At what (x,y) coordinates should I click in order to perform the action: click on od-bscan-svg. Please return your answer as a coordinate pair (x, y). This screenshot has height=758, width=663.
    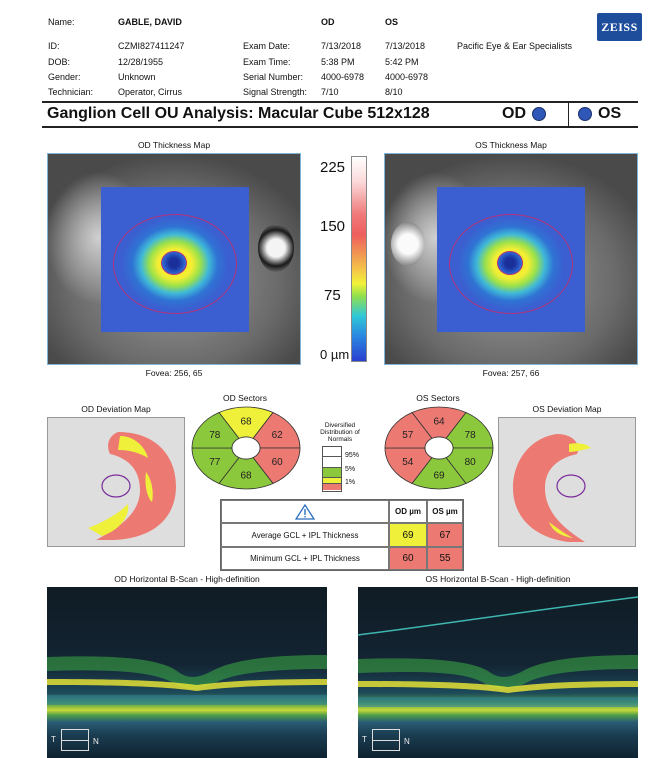
    Looking at the image, I should click on (187, 680).